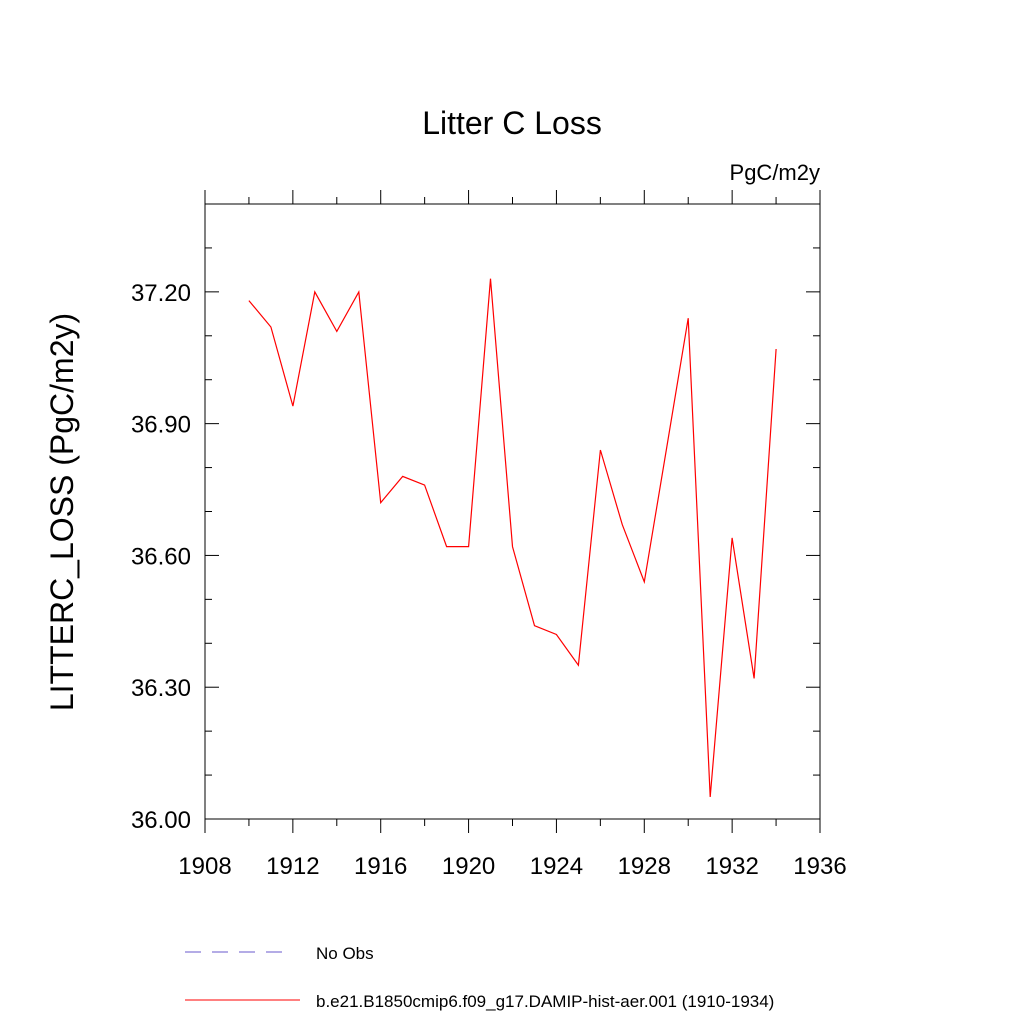 The image size is (1024, 1024). What do you see at coordinates (161, 820) in the screenshot?
I see `y-tick-label: 36.00` at bounding box center [161, 820].